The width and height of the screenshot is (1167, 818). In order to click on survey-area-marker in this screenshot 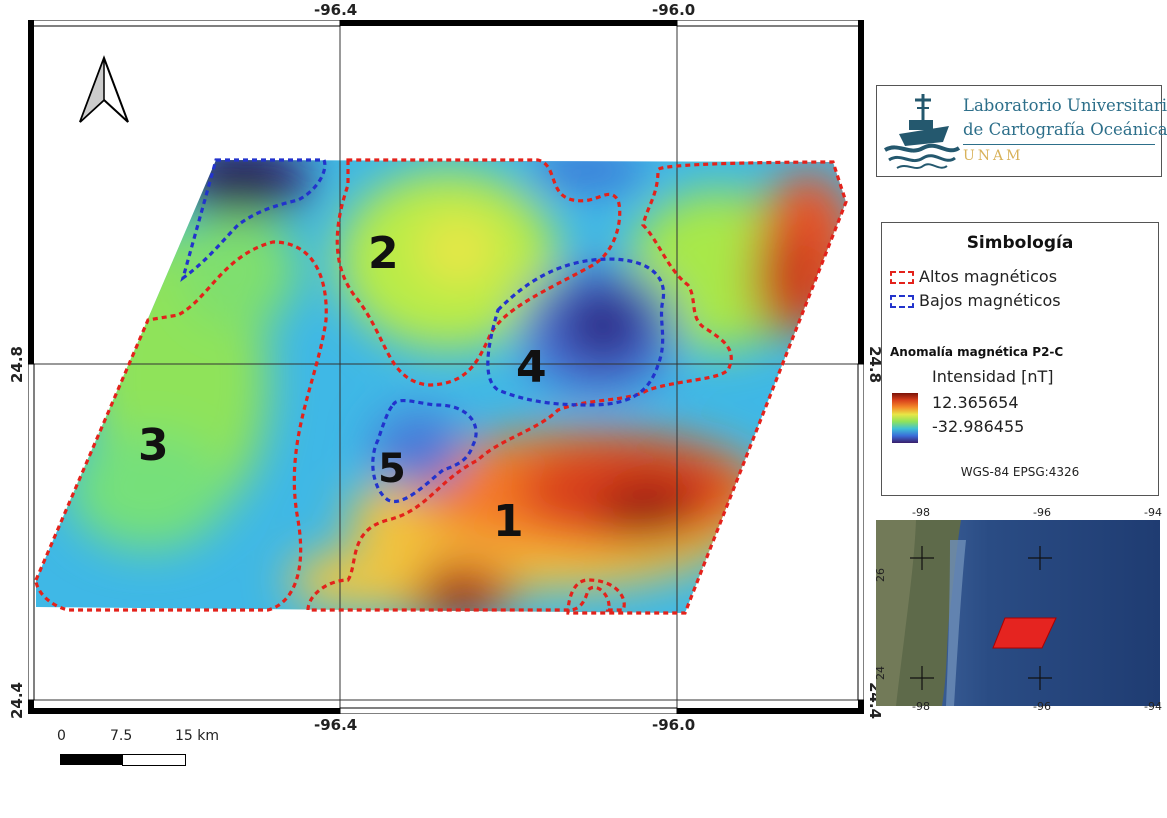, I will do `click(1024, 633)`.